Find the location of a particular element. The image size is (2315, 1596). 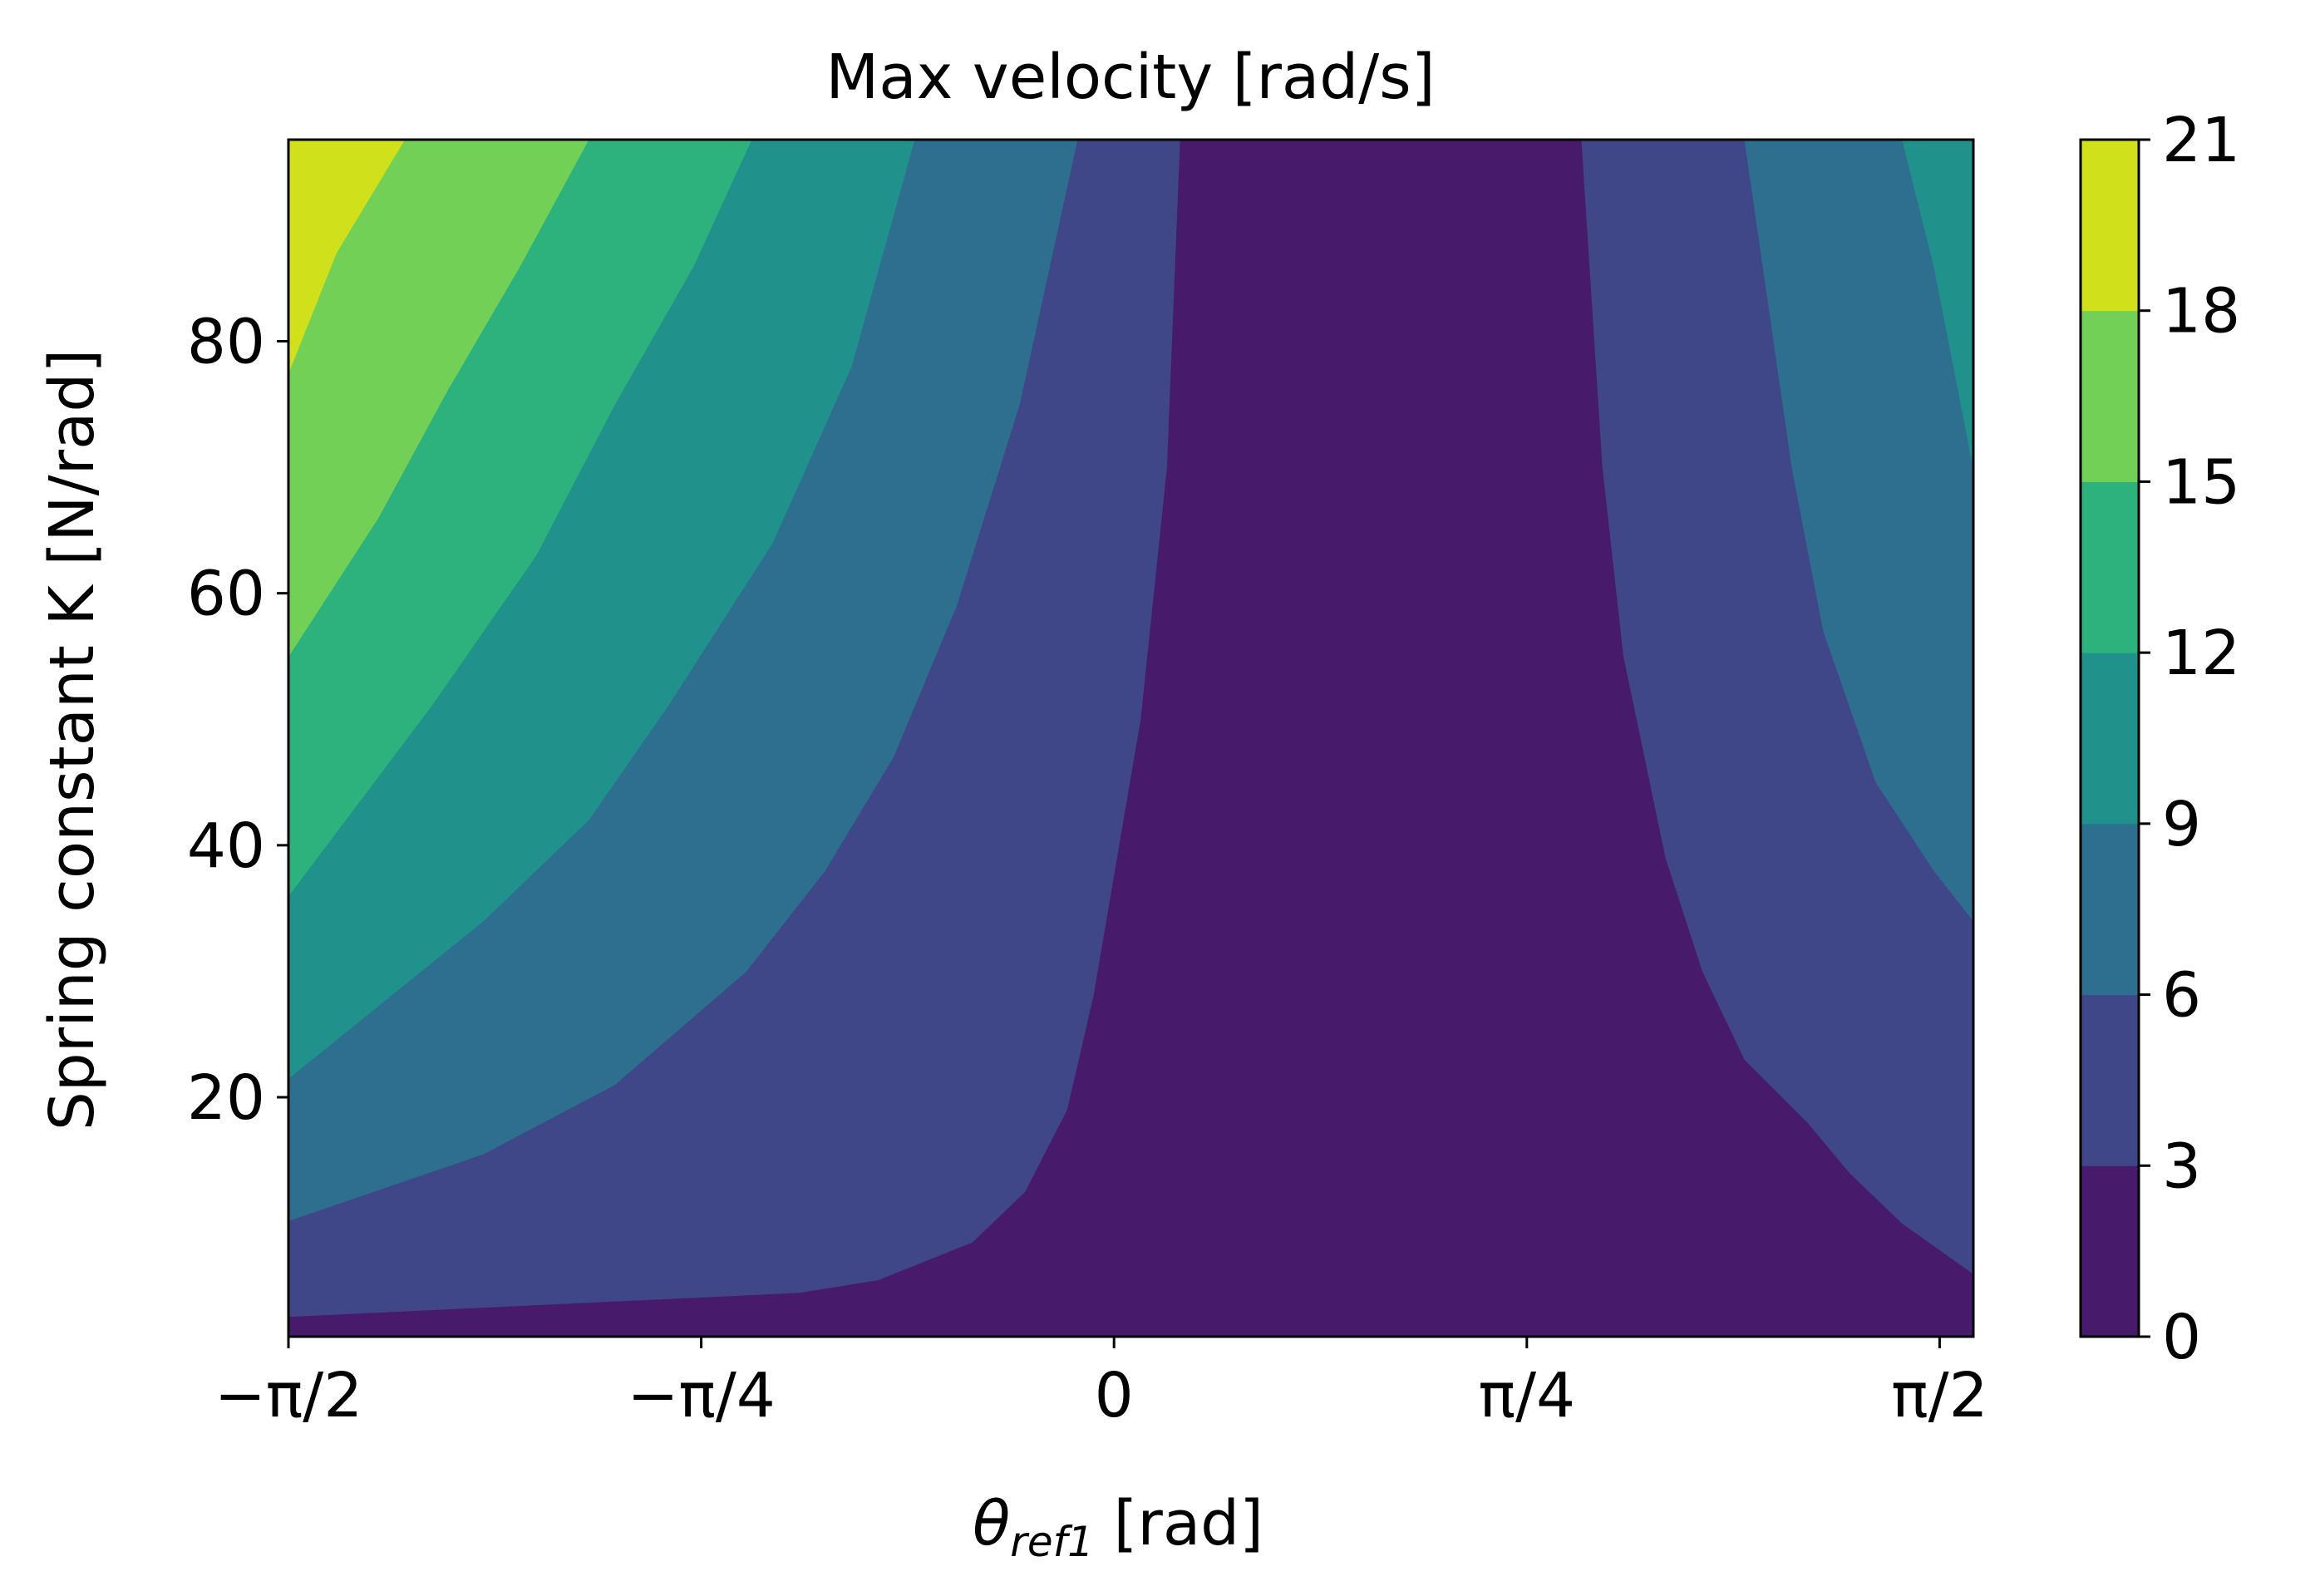

x-tick-label: π/2 is located at coordinates (1940, 1395).